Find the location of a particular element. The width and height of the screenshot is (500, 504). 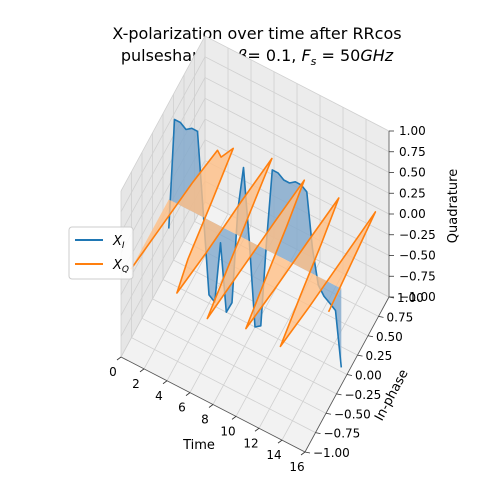

x-tick-label: 16 is located at coordinates (296, 467).